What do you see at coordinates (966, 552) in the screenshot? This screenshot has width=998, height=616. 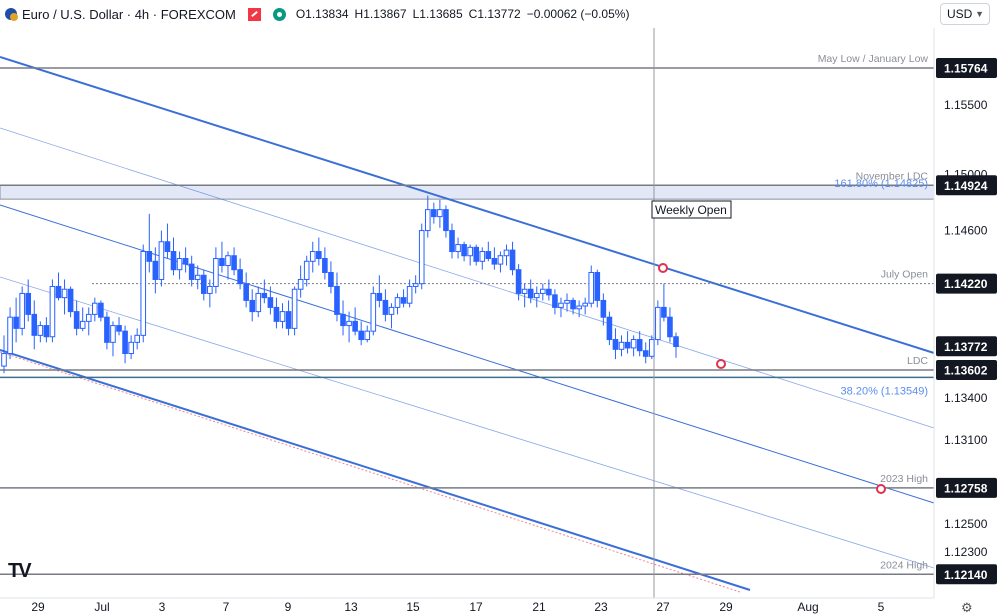 I see `price-tick-label: 1.12300` at bounding box center [966, 552].